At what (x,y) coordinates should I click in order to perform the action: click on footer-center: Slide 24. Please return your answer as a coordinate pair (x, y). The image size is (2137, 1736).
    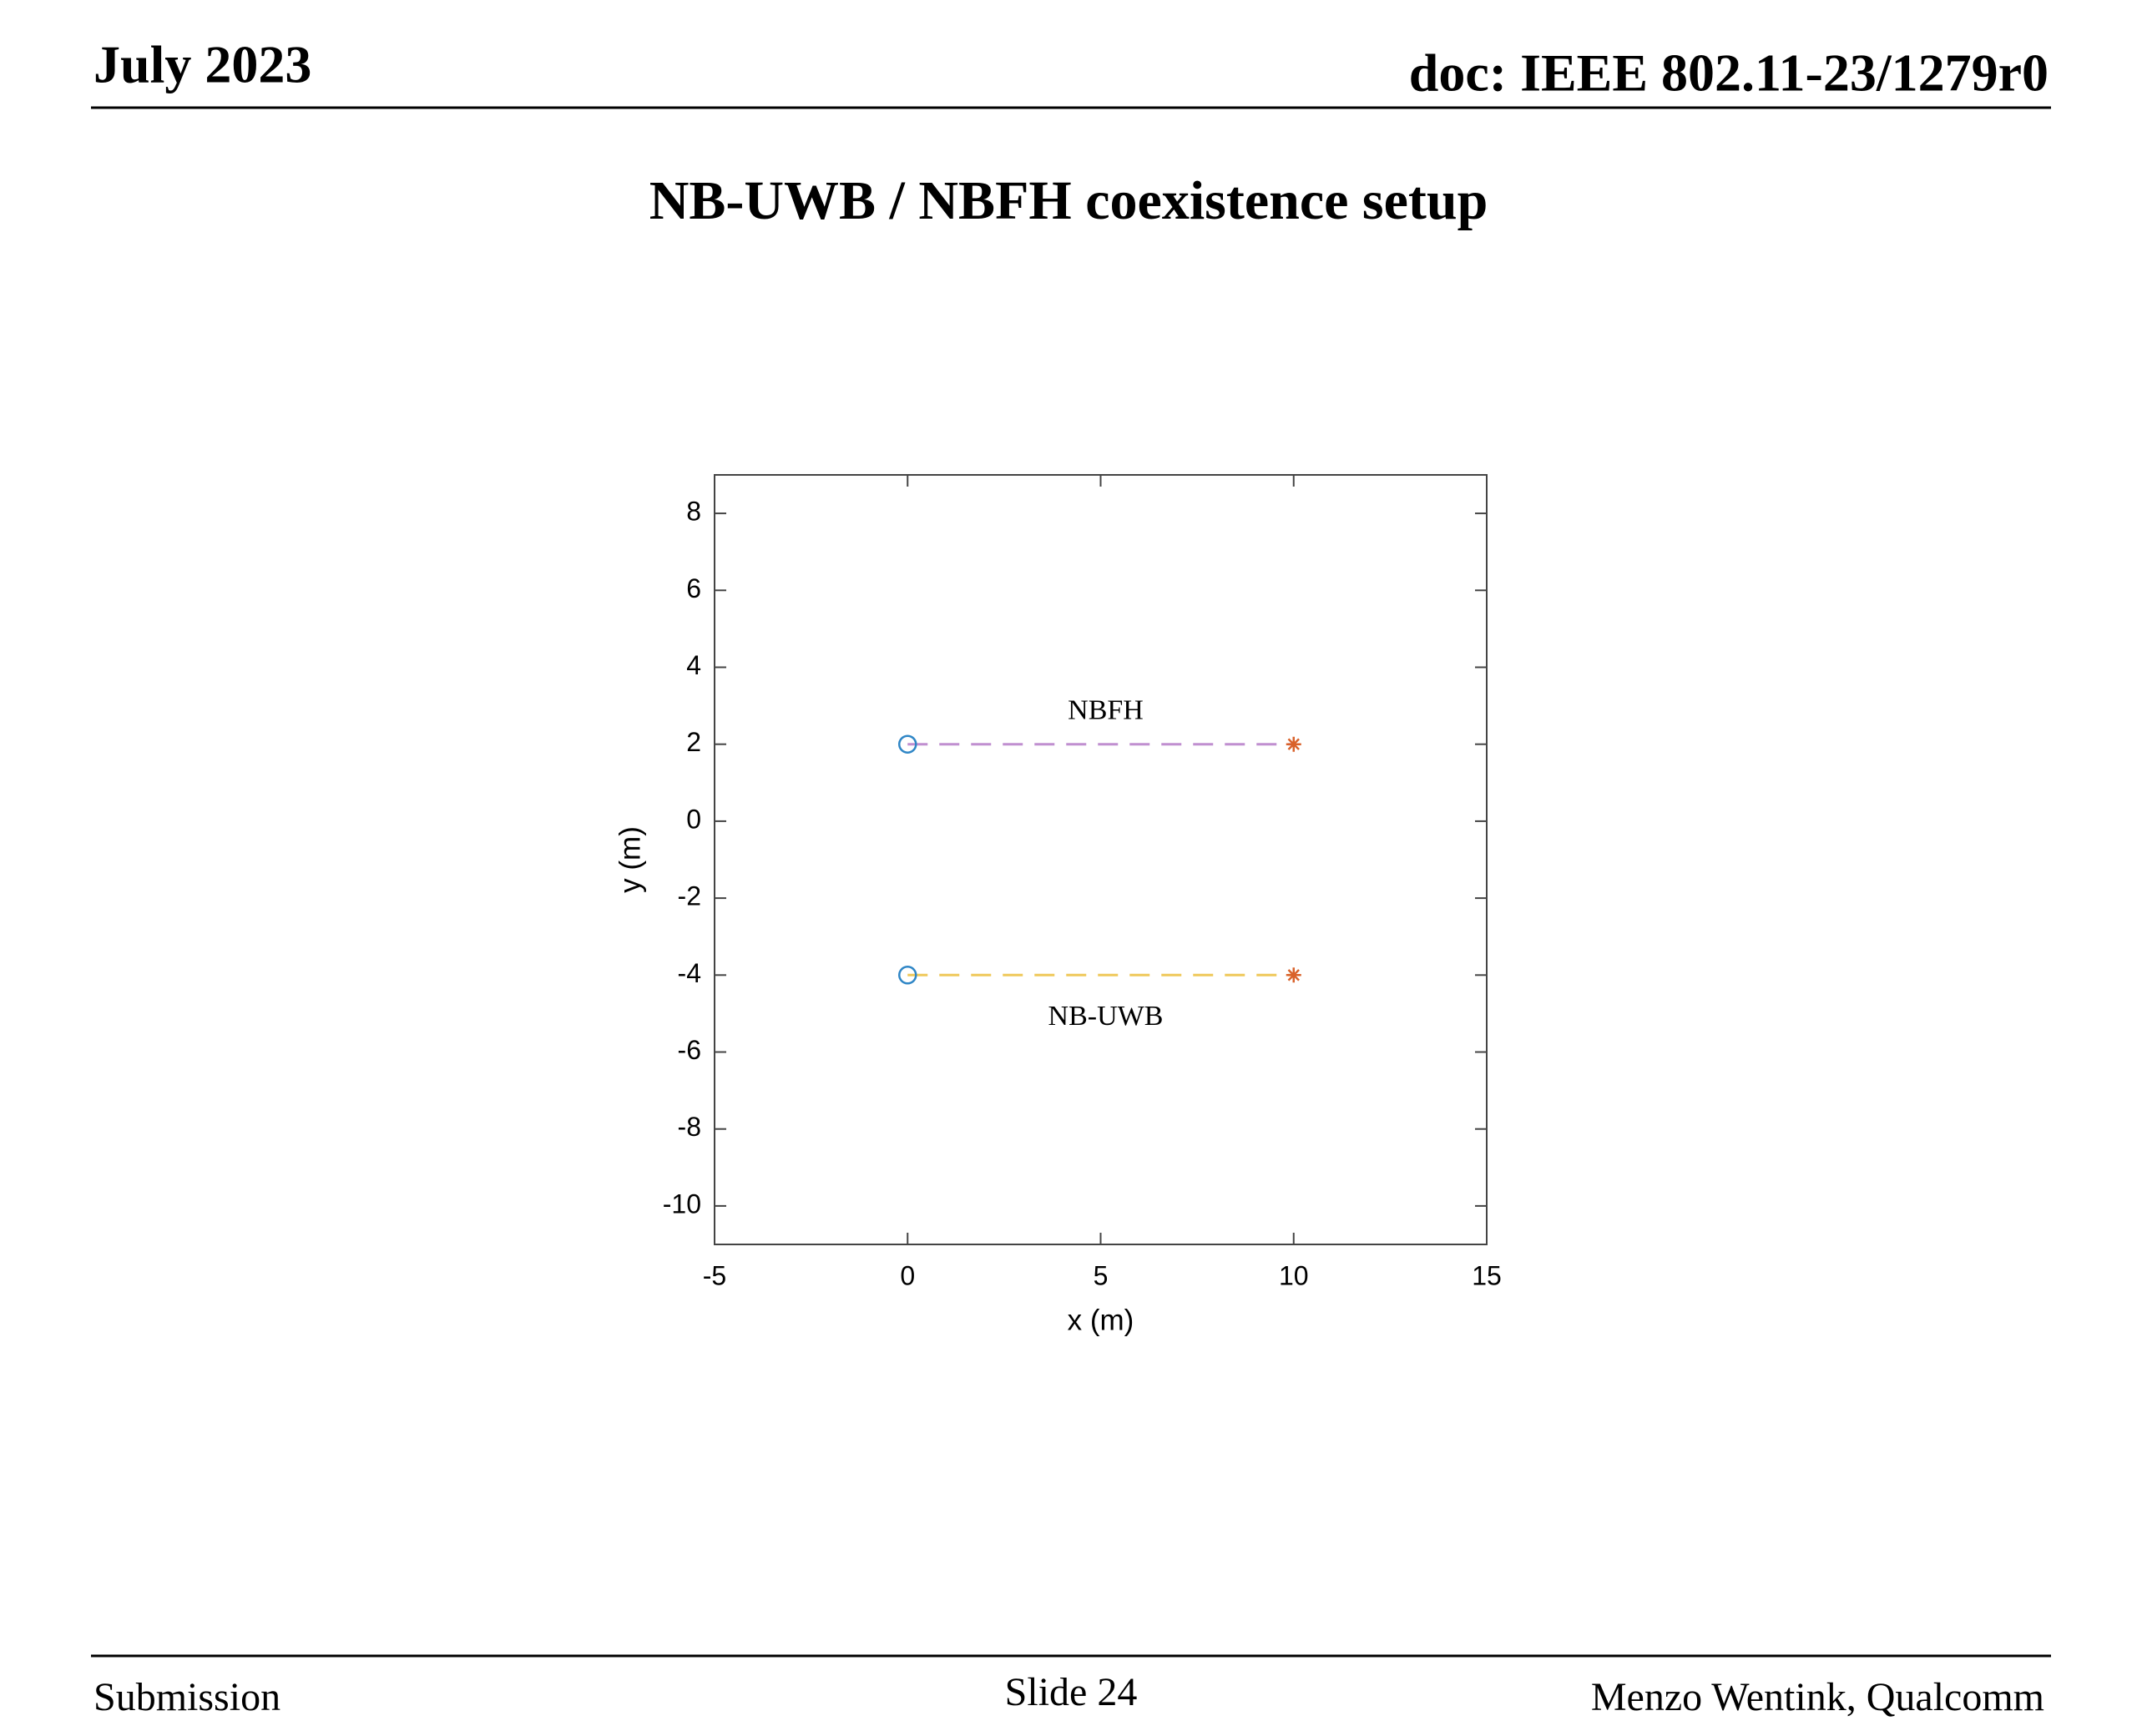
    Looking at the image, I should click on (1071, 1692).